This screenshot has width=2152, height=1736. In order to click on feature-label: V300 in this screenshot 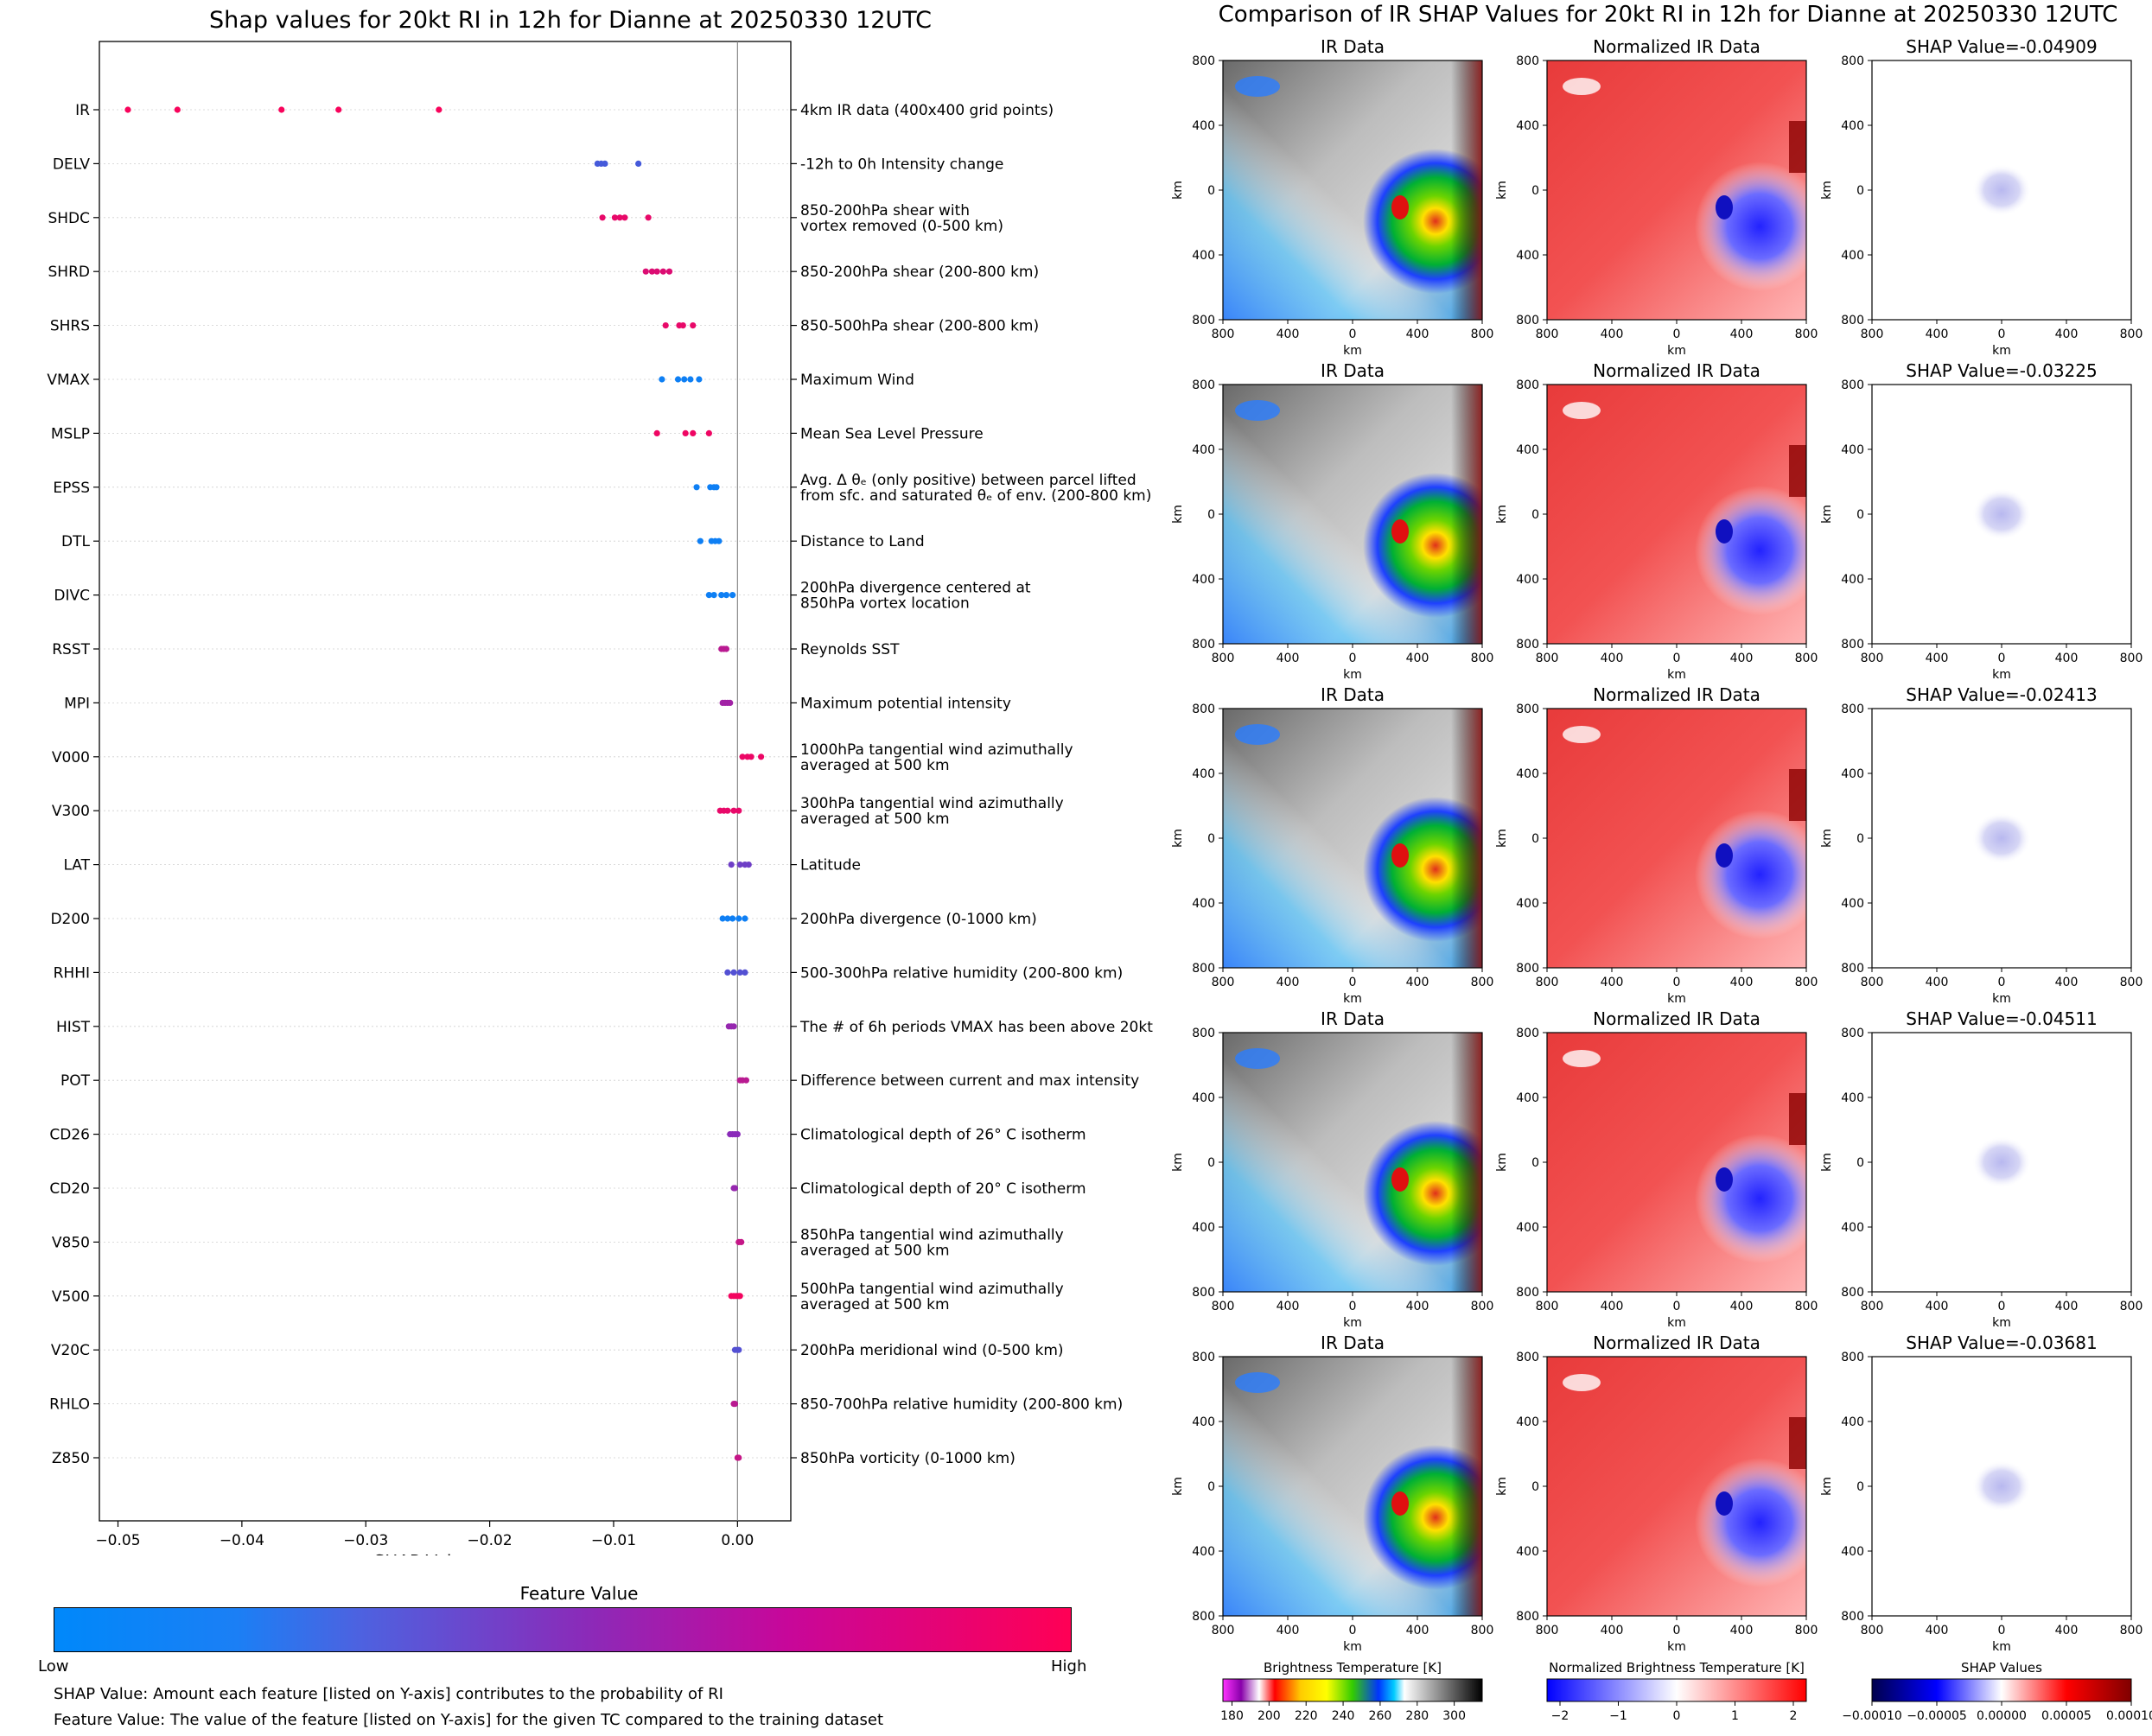, I will do `click(71, 811)`.